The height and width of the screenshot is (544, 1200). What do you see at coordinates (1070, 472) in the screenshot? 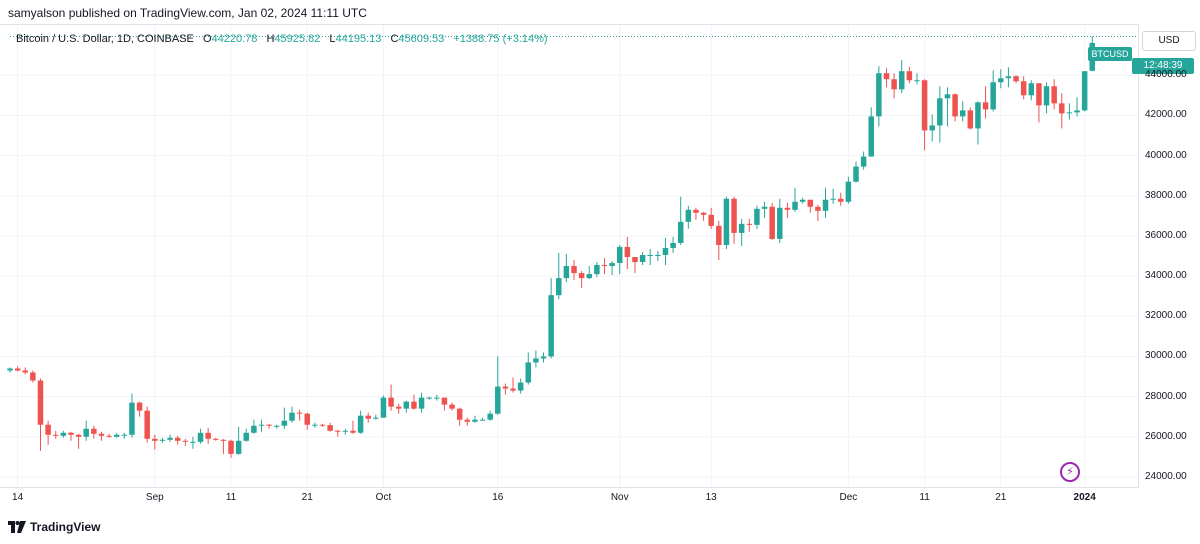
I see `lightning-icon: ⚡` at bounding box center [1070, 472].